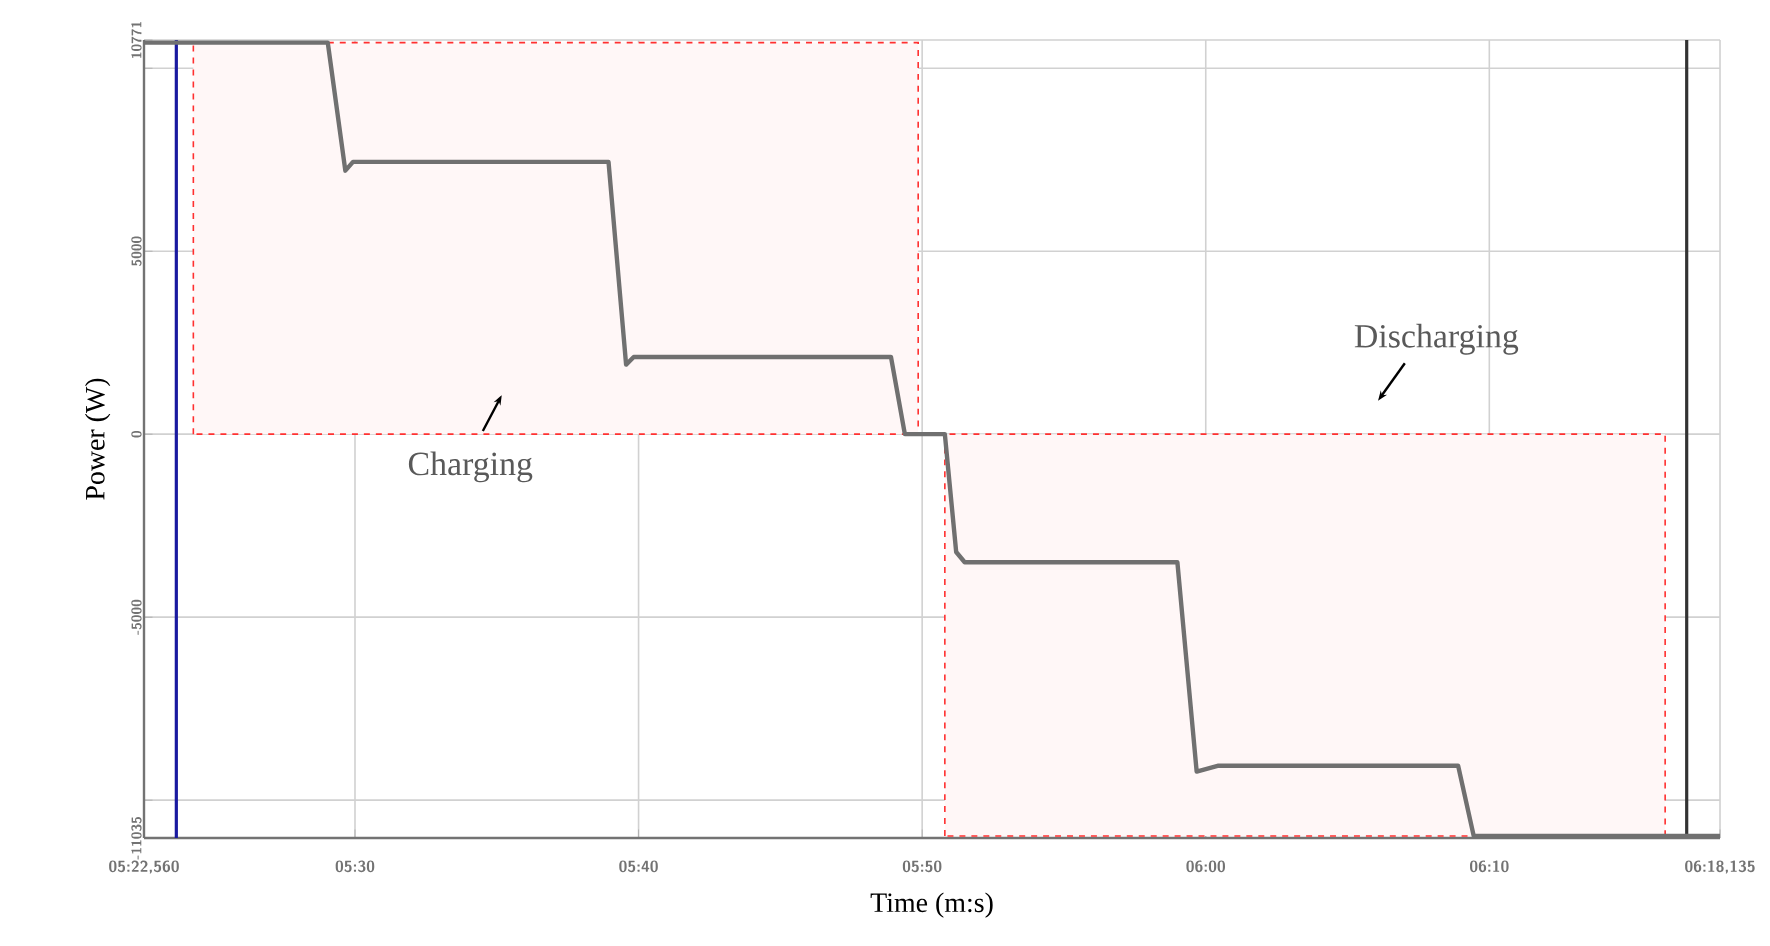  Describe the element at coordinates (1436, 339) in the screenshot. I see `annotation: Discharging` at that location.